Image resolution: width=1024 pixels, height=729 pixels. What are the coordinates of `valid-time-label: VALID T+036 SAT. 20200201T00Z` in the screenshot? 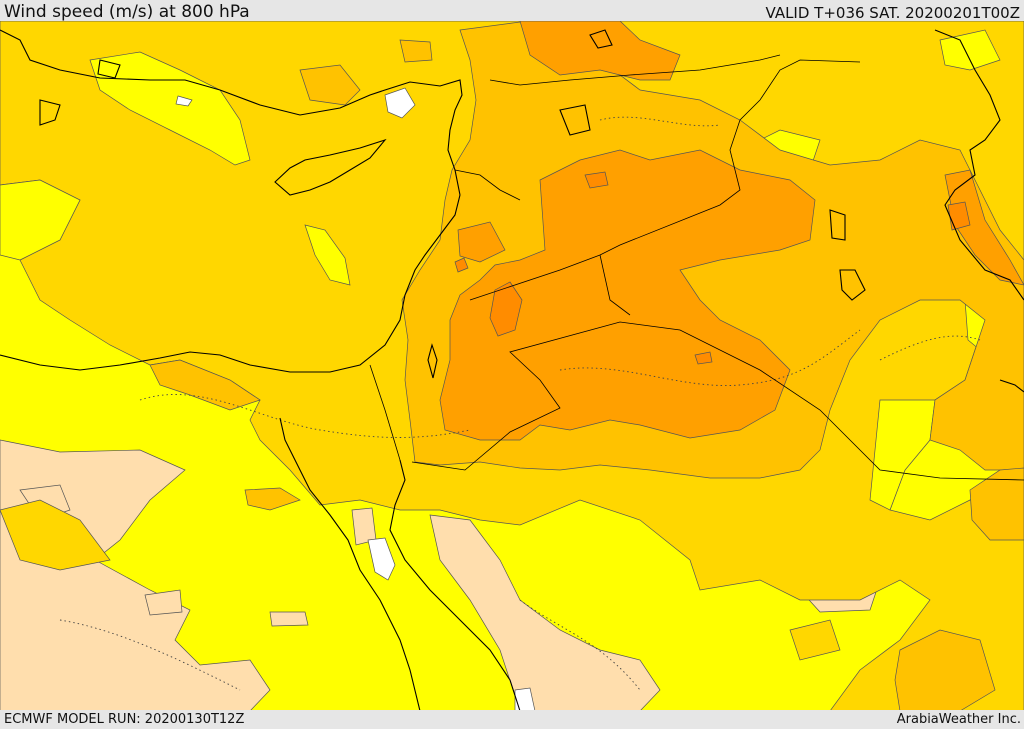 It's located at (892, 13).